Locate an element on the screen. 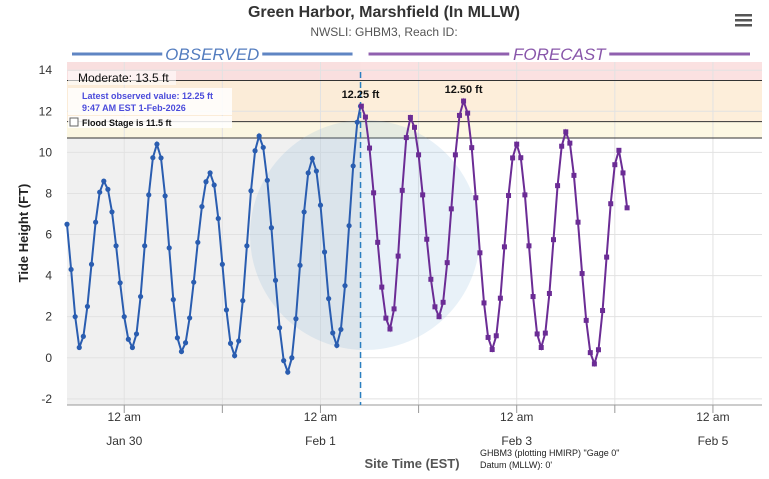  info-box is located at coordinates (150, 101).